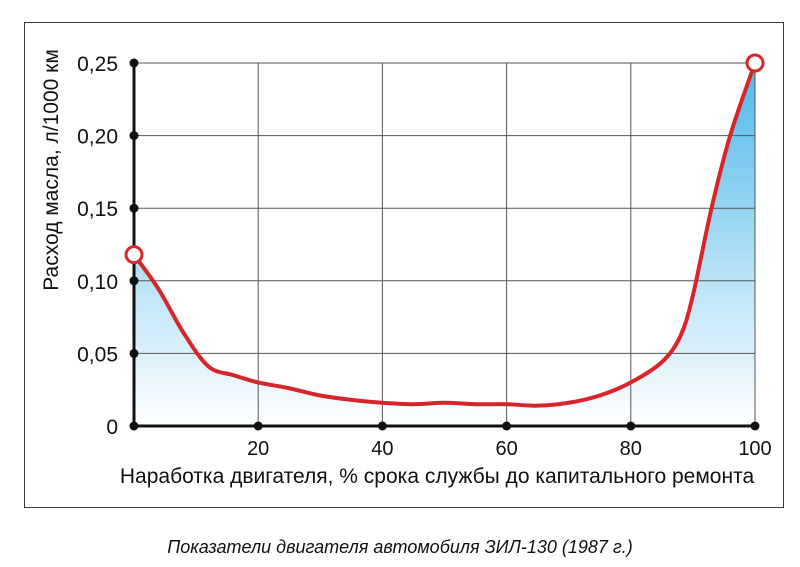 Image resolution: width=800 pixels, height=567 pixels. What do you see at coordinates (754, 449) in the screenshot?
I see `x-tick-label-100: 100` at bounding box center [754, 449].